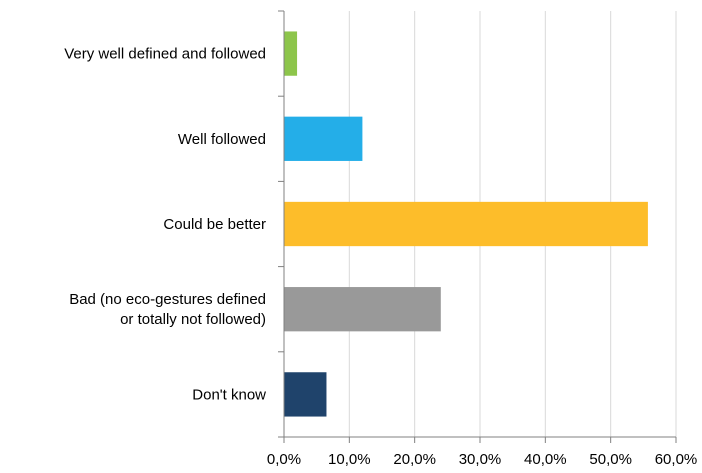 This screenshot has width=702, height=473. Describe the element at coordinates (214, 224) in the screenshot. I see `category-label: Could be better` at that location.